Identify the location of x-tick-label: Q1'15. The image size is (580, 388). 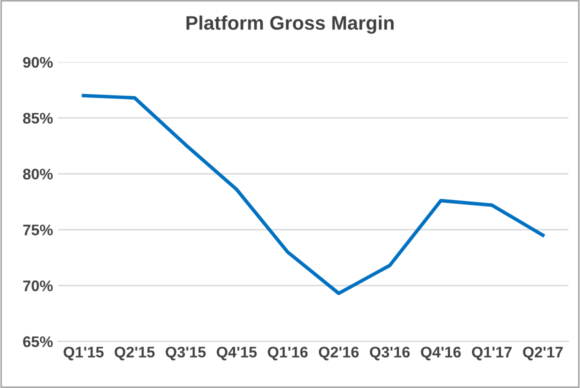
(84, 353).